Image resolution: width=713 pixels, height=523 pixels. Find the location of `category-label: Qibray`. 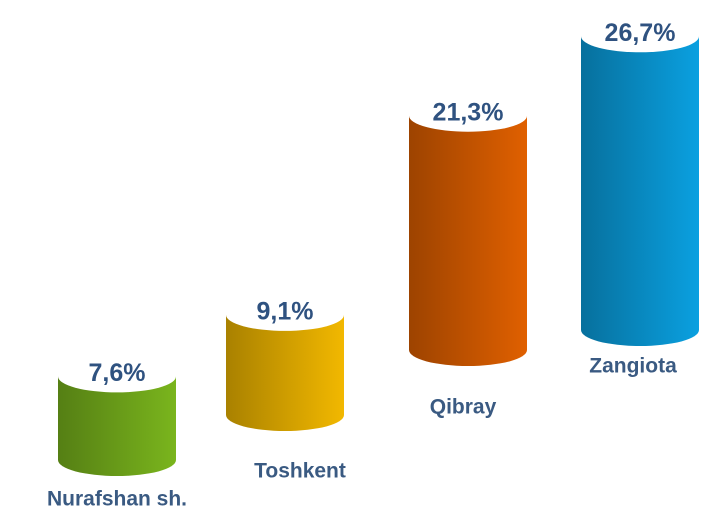

category-label: Qibray is located at coordinates (463, 407).